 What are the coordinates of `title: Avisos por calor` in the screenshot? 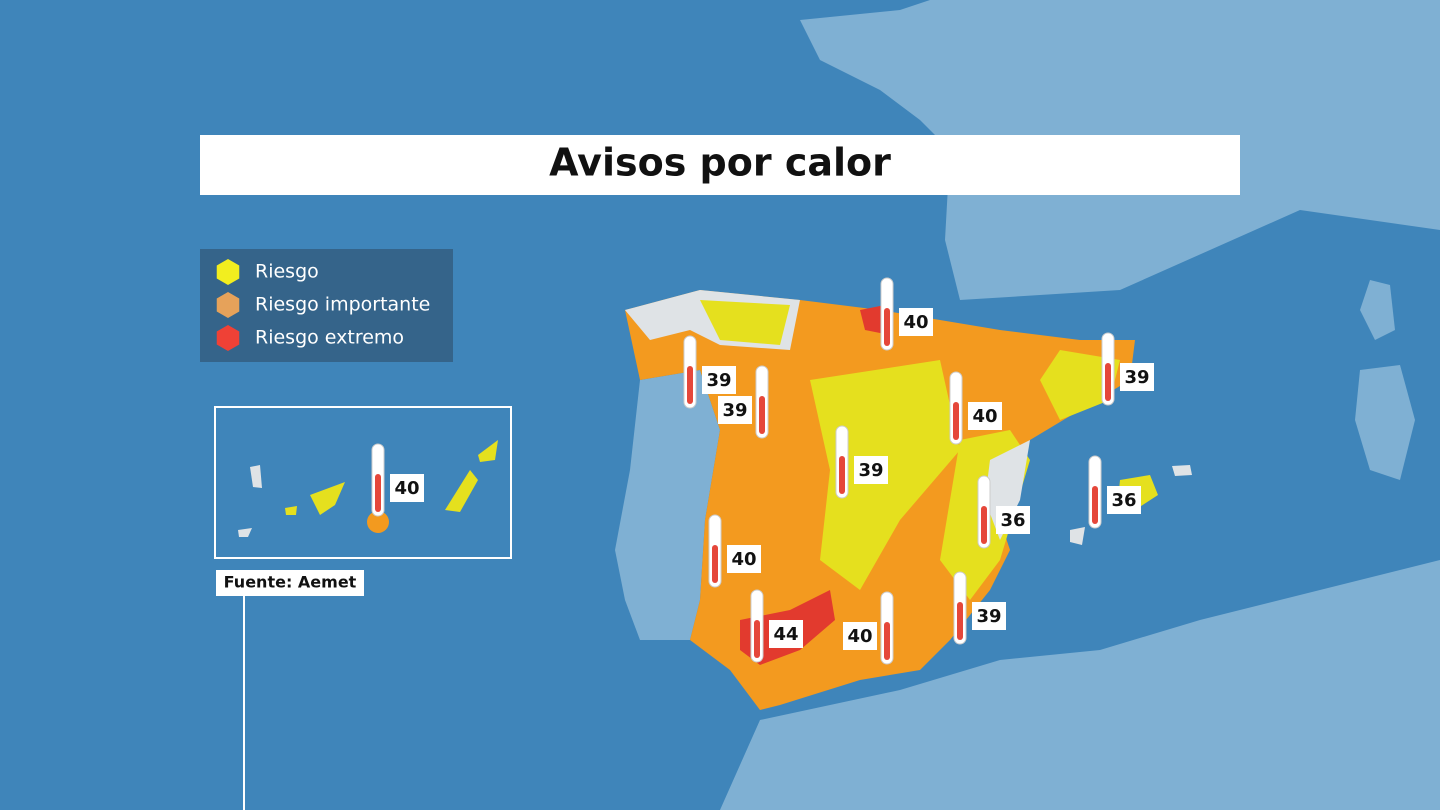 It's located at (720, 163).